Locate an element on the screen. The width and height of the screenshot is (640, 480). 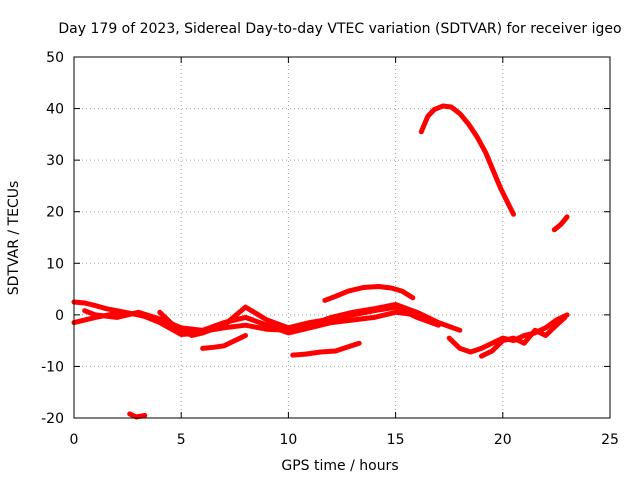
x-tick-label: 10 is located at coordinates (288, 440).